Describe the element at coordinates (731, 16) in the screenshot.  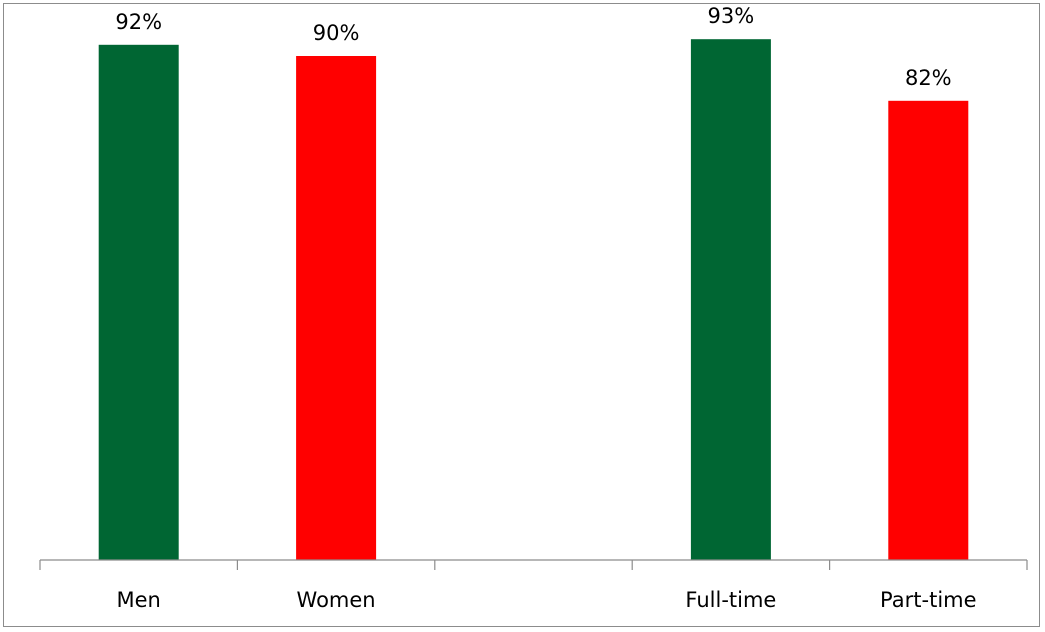
I see `data-label-full-time: 93%` at that location.